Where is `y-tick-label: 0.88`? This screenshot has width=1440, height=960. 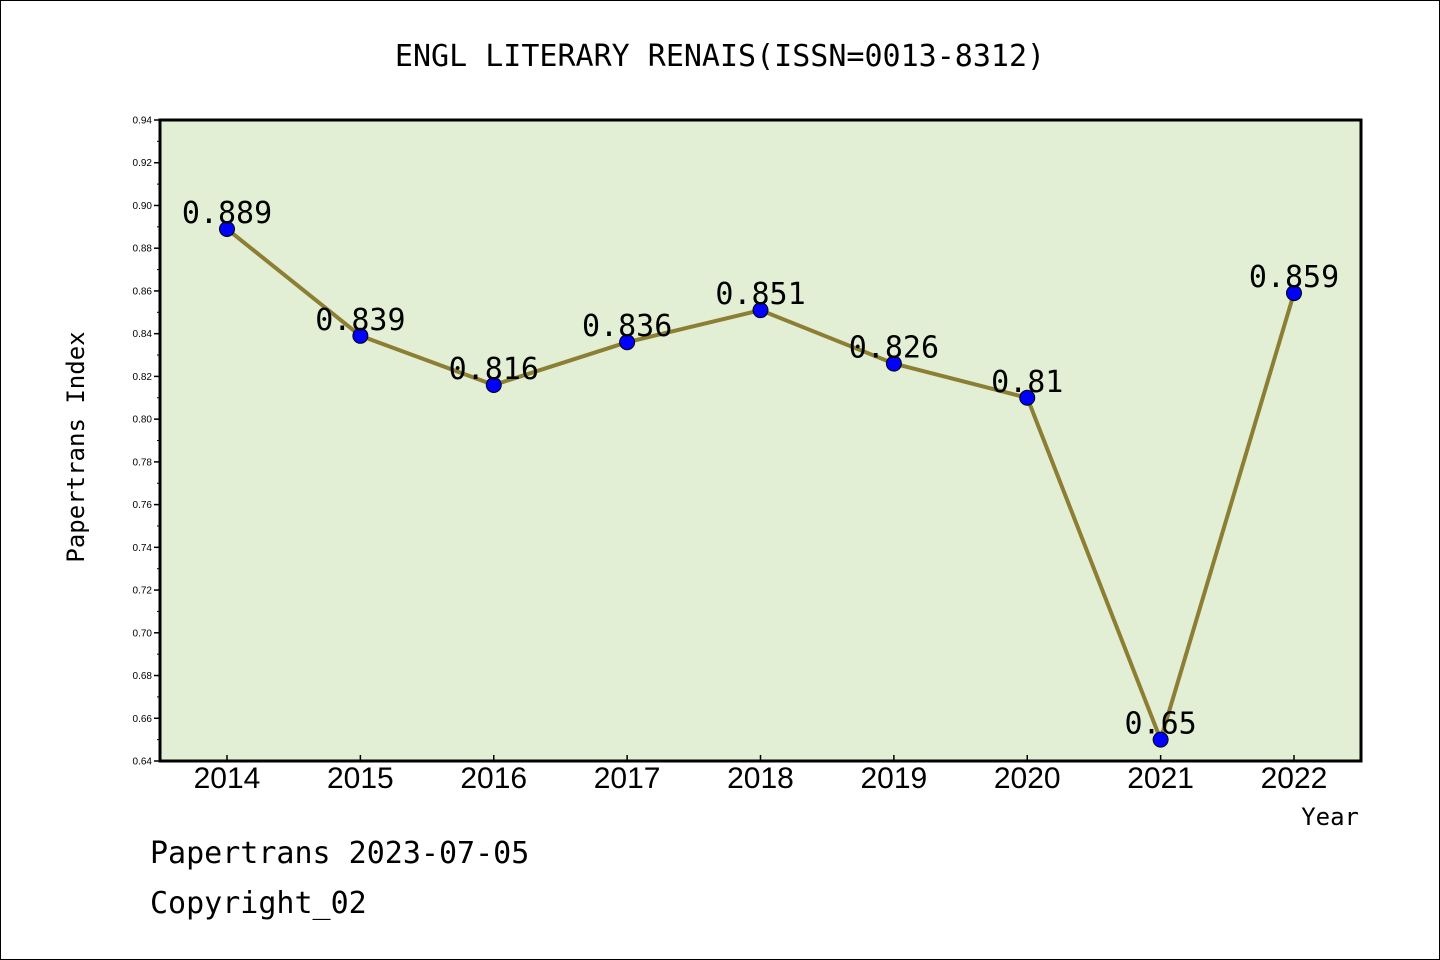 y-tick-label: 0.88 is located at coordinates (143, 249).